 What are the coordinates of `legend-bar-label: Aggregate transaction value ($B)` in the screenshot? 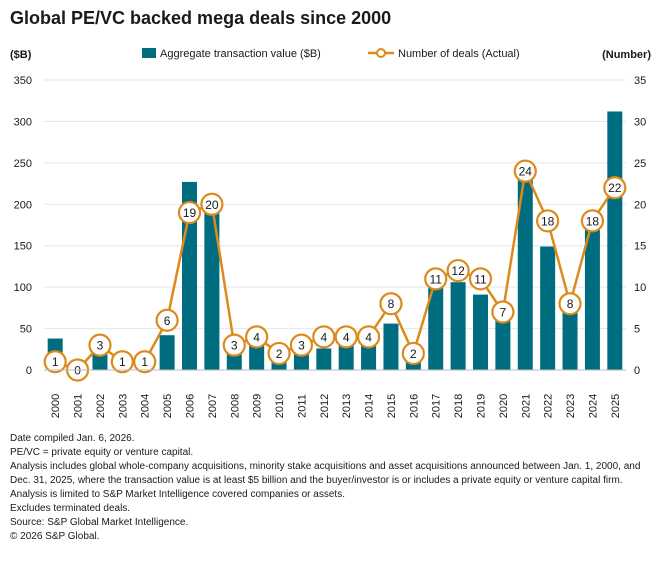 It's located at (240, 54).